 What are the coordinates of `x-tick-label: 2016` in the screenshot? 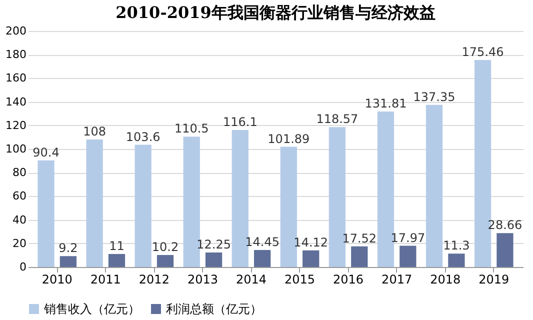 It's located at (348, 279).